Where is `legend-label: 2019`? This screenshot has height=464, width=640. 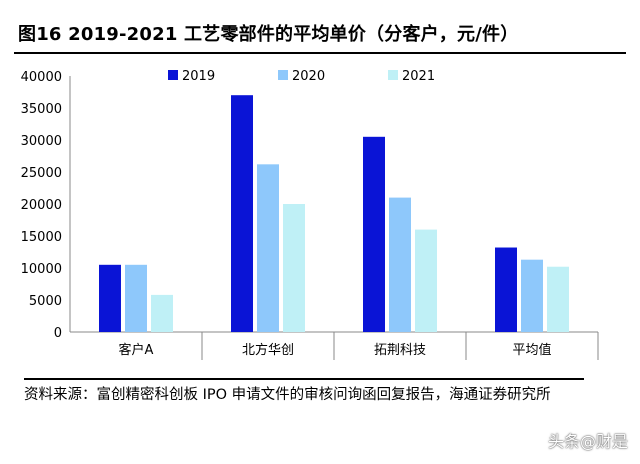
legend-label: 2019 is located at coordinates (198, 76).